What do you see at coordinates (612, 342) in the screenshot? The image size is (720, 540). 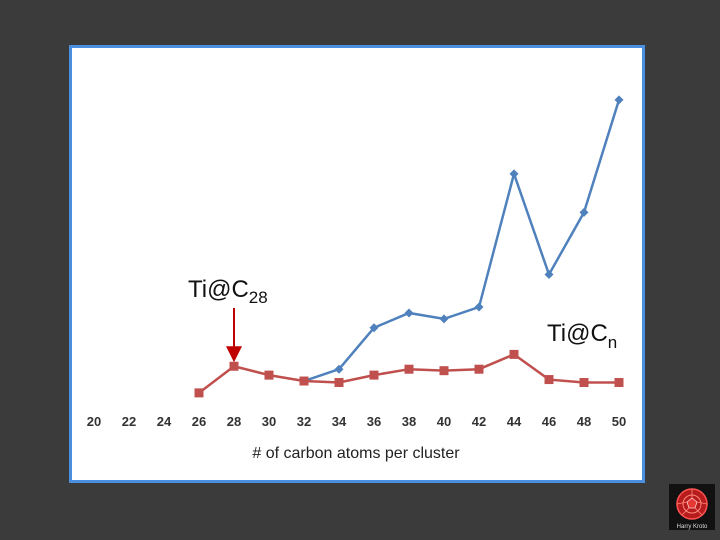 I see `annotation-ti-cn-sub: n` at bounding box center [612, 342].